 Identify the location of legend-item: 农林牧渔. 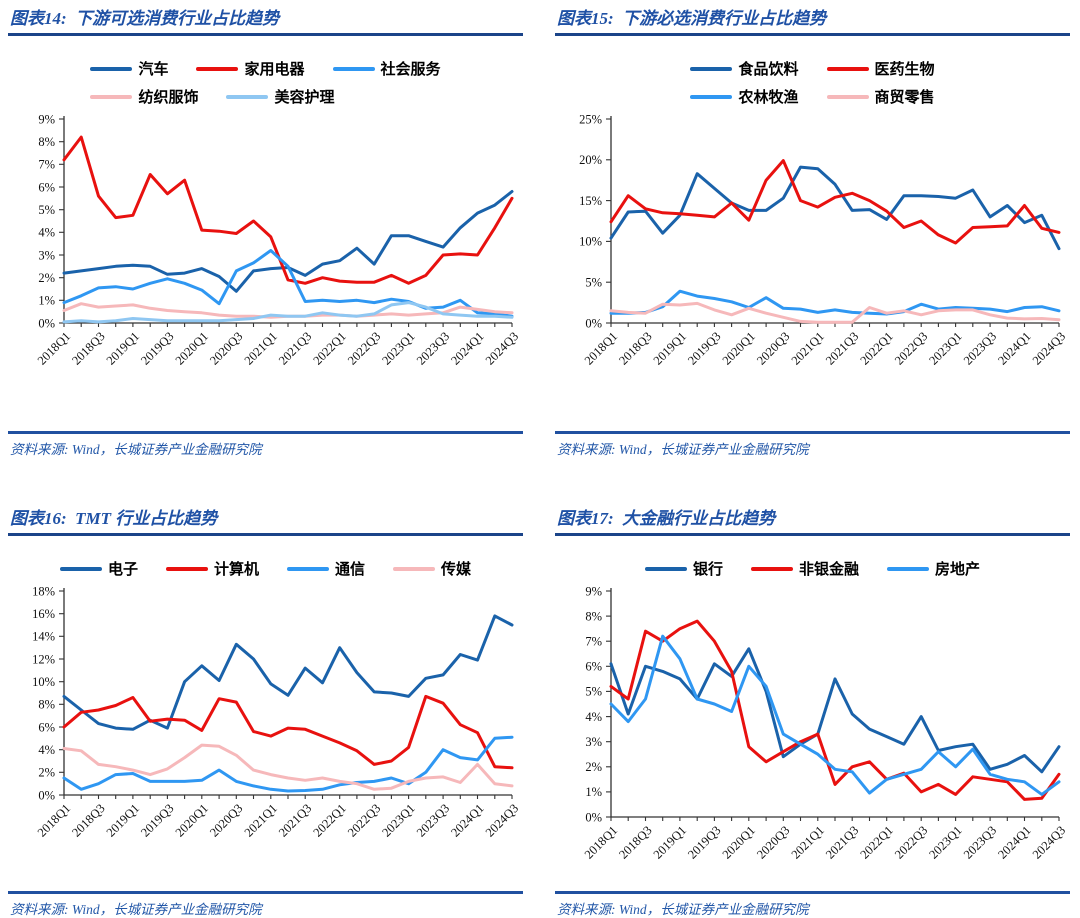
(744, 96).